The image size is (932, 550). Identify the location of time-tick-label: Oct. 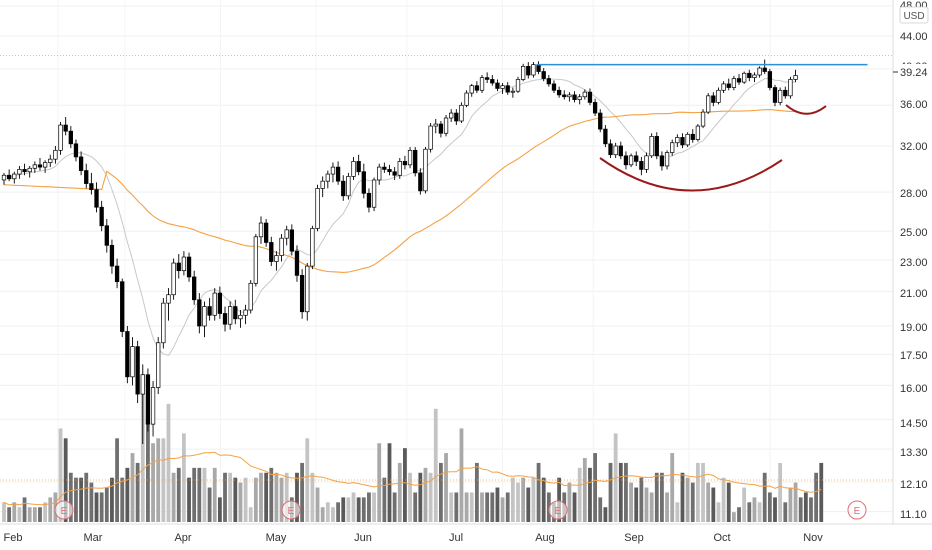
(721, 538).